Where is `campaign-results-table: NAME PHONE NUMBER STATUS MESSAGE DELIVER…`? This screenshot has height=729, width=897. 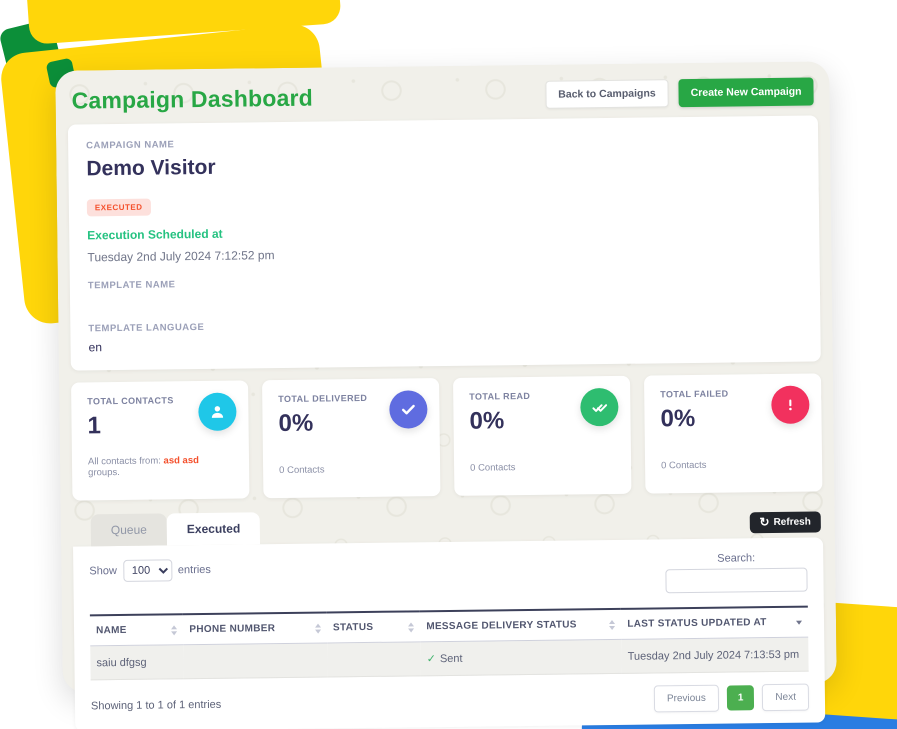
campaign-results-table: NAME PHONE NUMBER STATUS MESSAGE DELIVER… is located at coordinates (449, 643).